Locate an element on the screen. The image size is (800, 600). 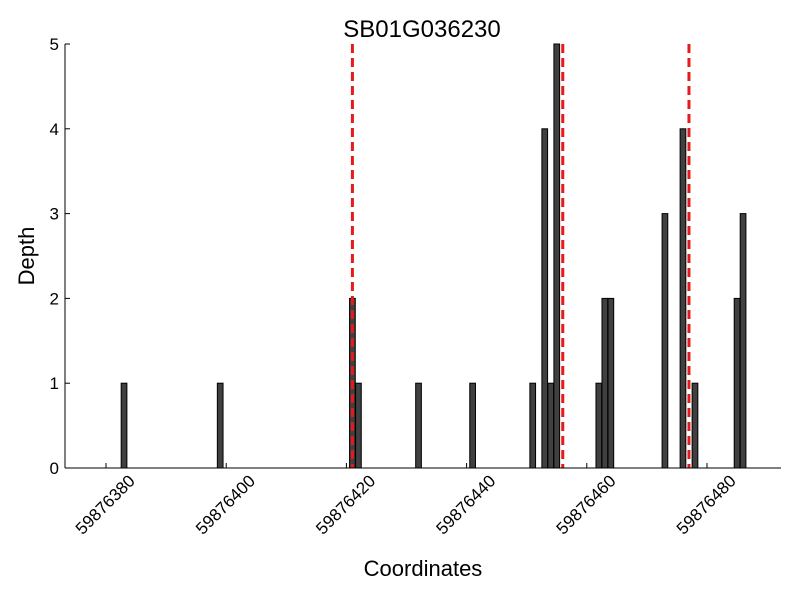
x-tick-label: 59876400 is located at coordinates (225, 504).